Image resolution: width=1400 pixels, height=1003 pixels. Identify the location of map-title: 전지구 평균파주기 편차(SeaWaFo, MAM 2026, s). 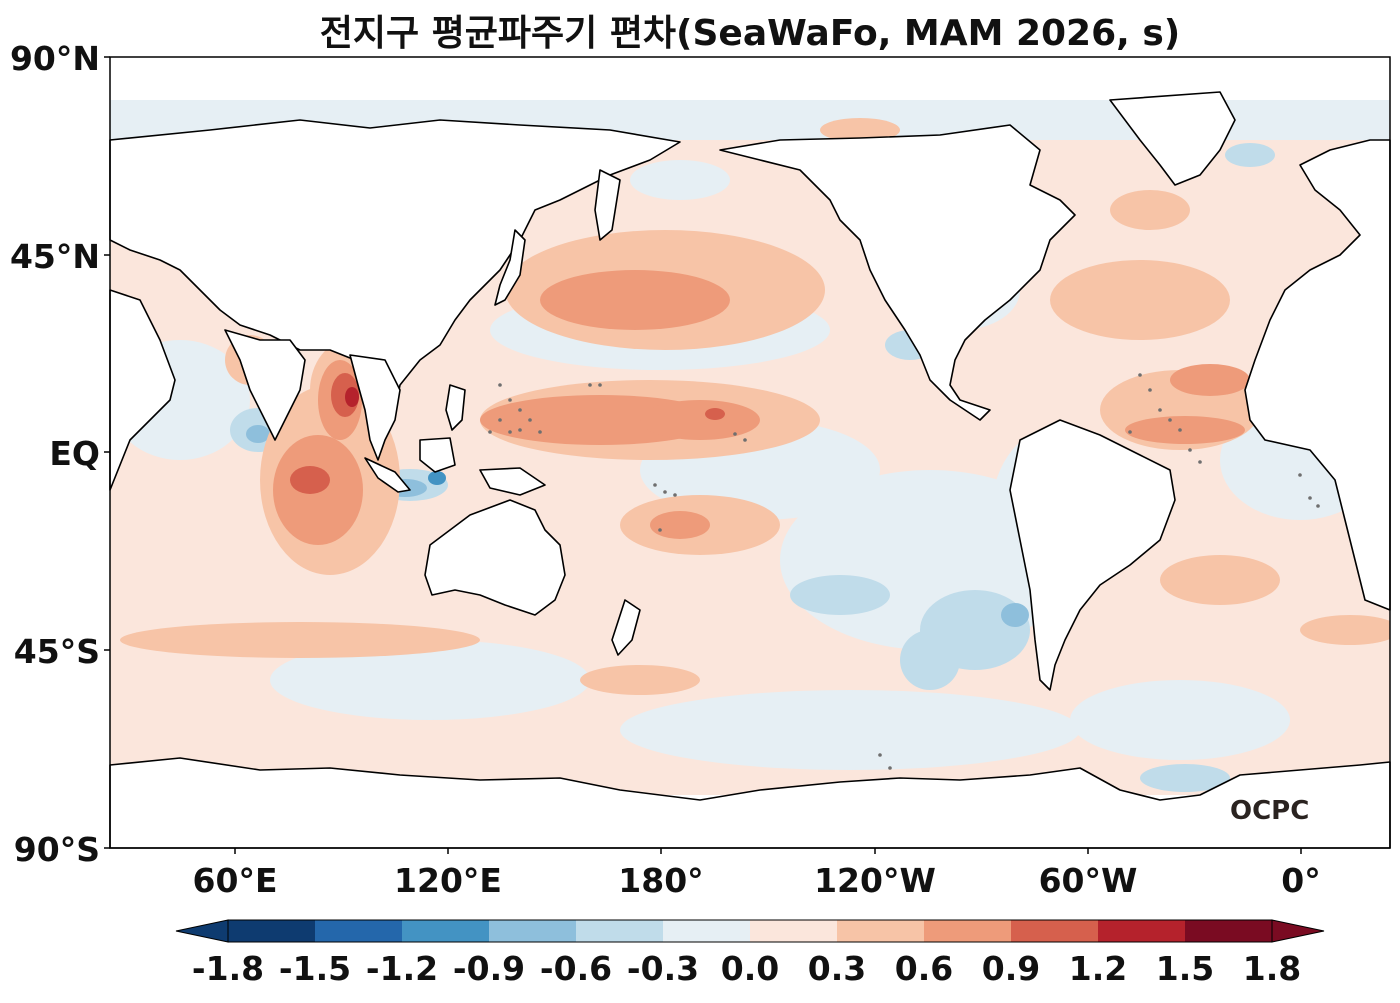
(750, 33).